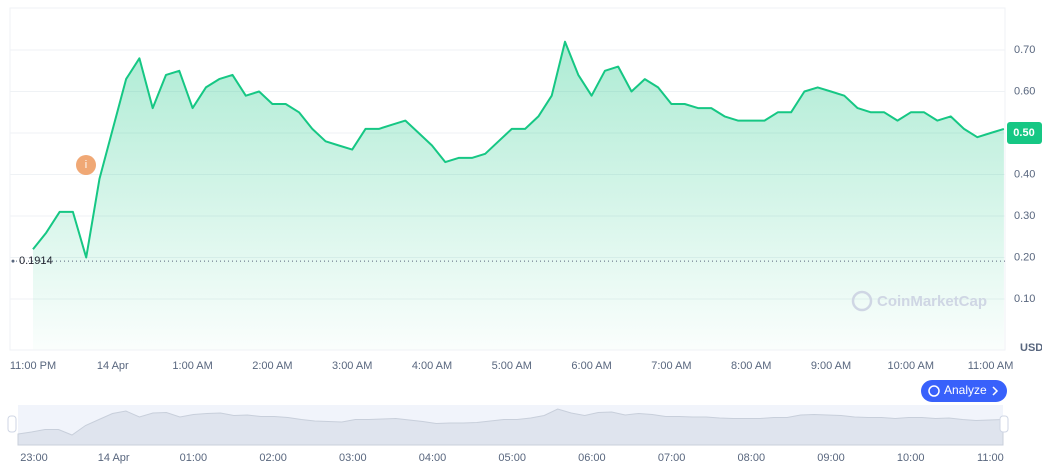 This screenshot has height=472, width=1042. Describe the element at coordinates (911, 366) in the screenshot. I see `x-tick-label: 10:00 AM` at that location.